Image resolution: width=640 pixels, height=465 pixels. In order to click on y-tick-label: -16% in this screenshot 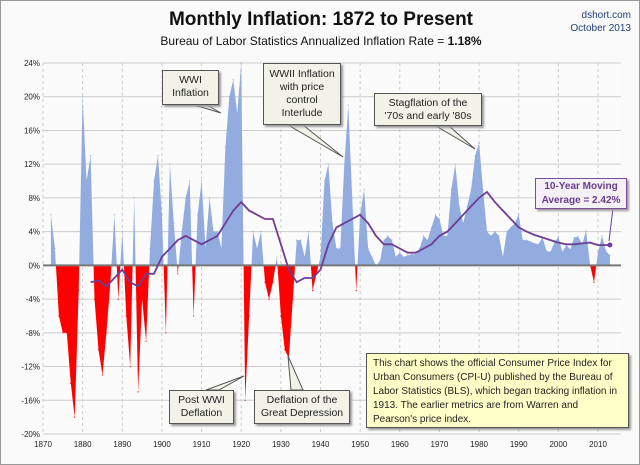, I will do `click(30, 400)`.